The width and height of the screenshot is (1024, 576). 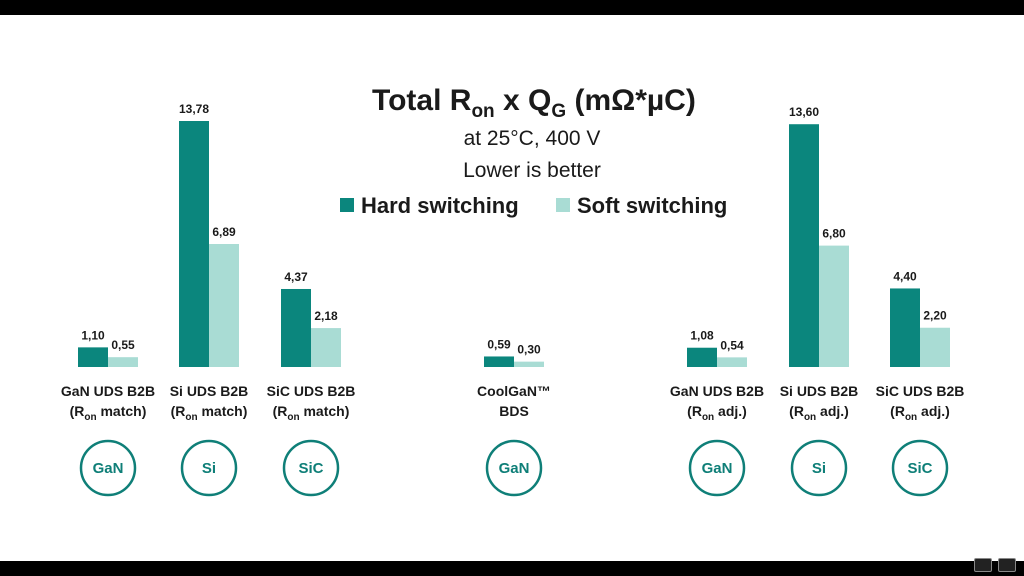 What do you see at coordinates (296, 277) in the screenshot?
I see `value-label-hard-switching: 4,37` at bounding box center [296, 277].